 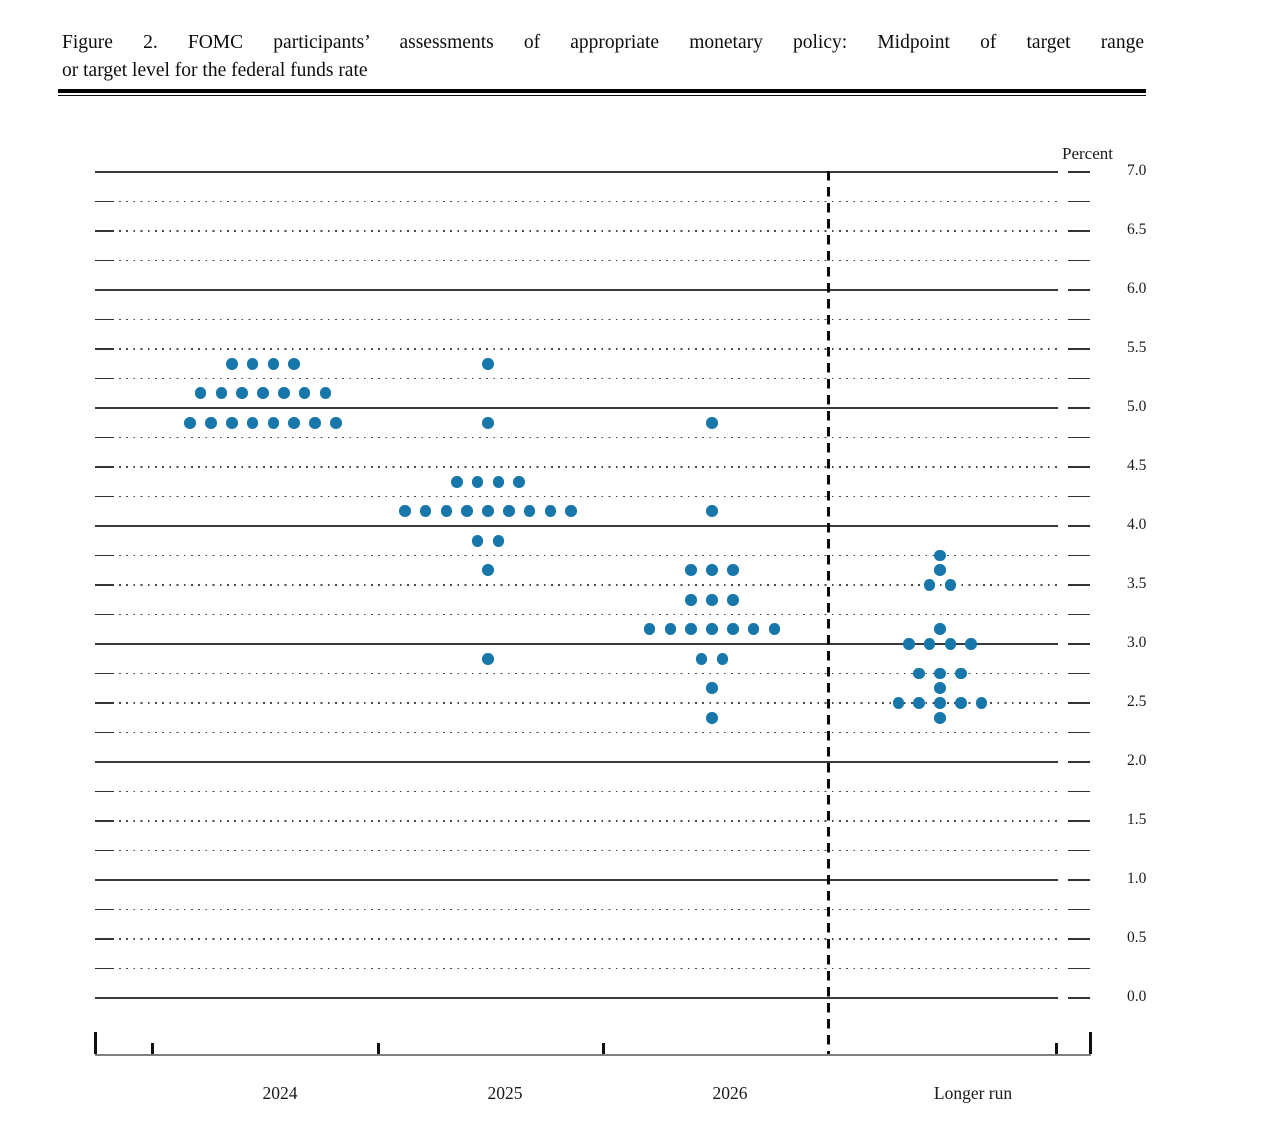 What do you see at coordinates (730, 1093) in the screenshot?
I see `x-axis-category-label: 2026` at bounding box center [730, 1093].